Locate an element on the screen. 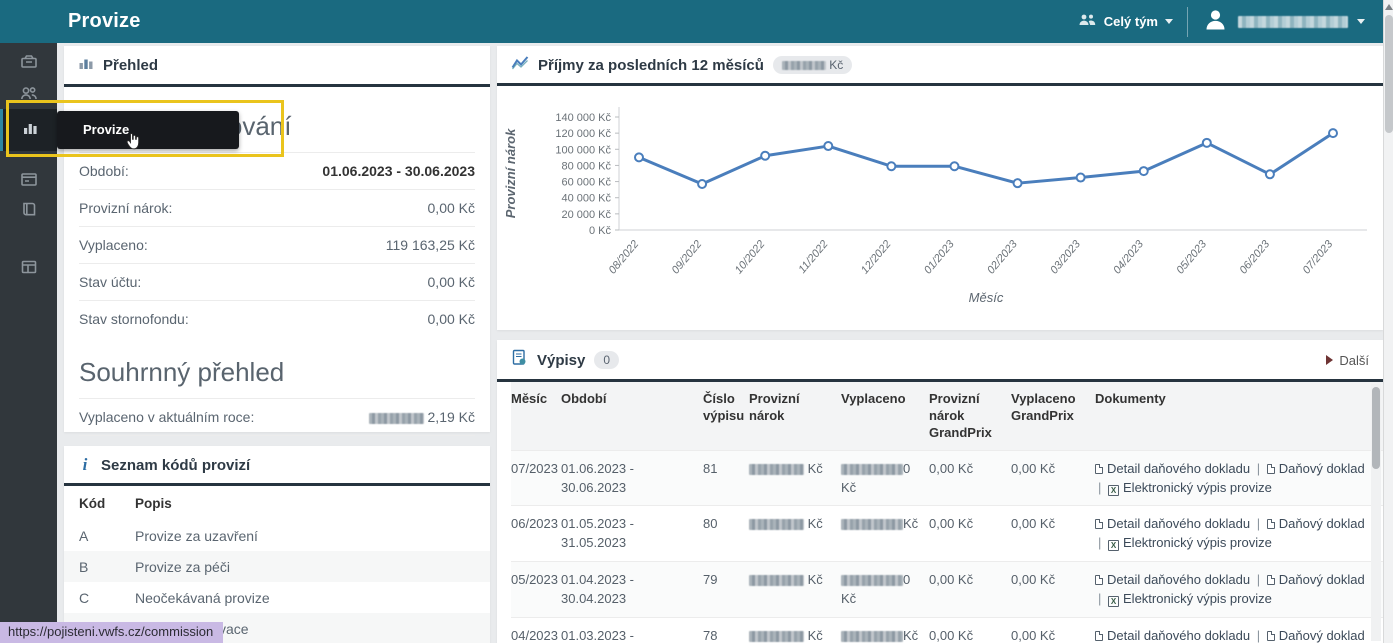 The height and width of the screenshot is (643, 1393). sidebar-item-documents is located at coordinates (28, 211).